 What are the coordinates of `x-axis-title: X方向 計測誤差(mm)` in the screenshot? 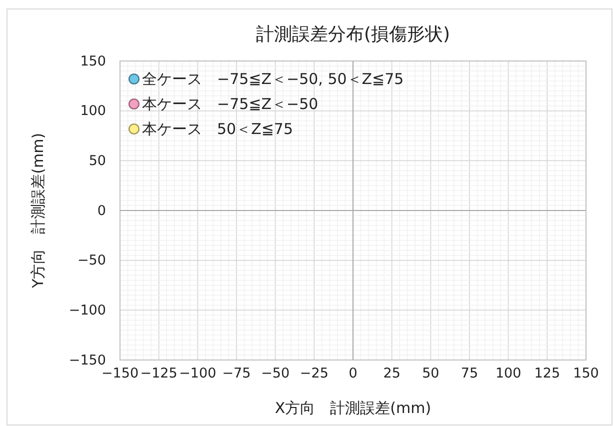 It's located at (353, 408).